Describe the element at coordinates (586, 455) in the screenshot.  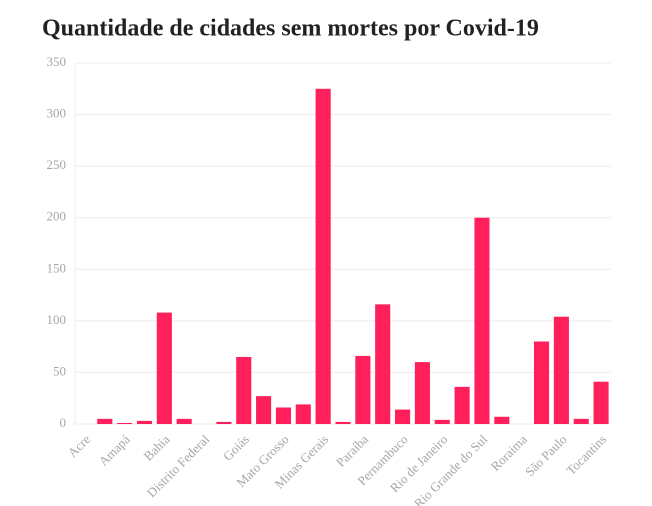
I see `x-tick-label: Tocantins` at that location.